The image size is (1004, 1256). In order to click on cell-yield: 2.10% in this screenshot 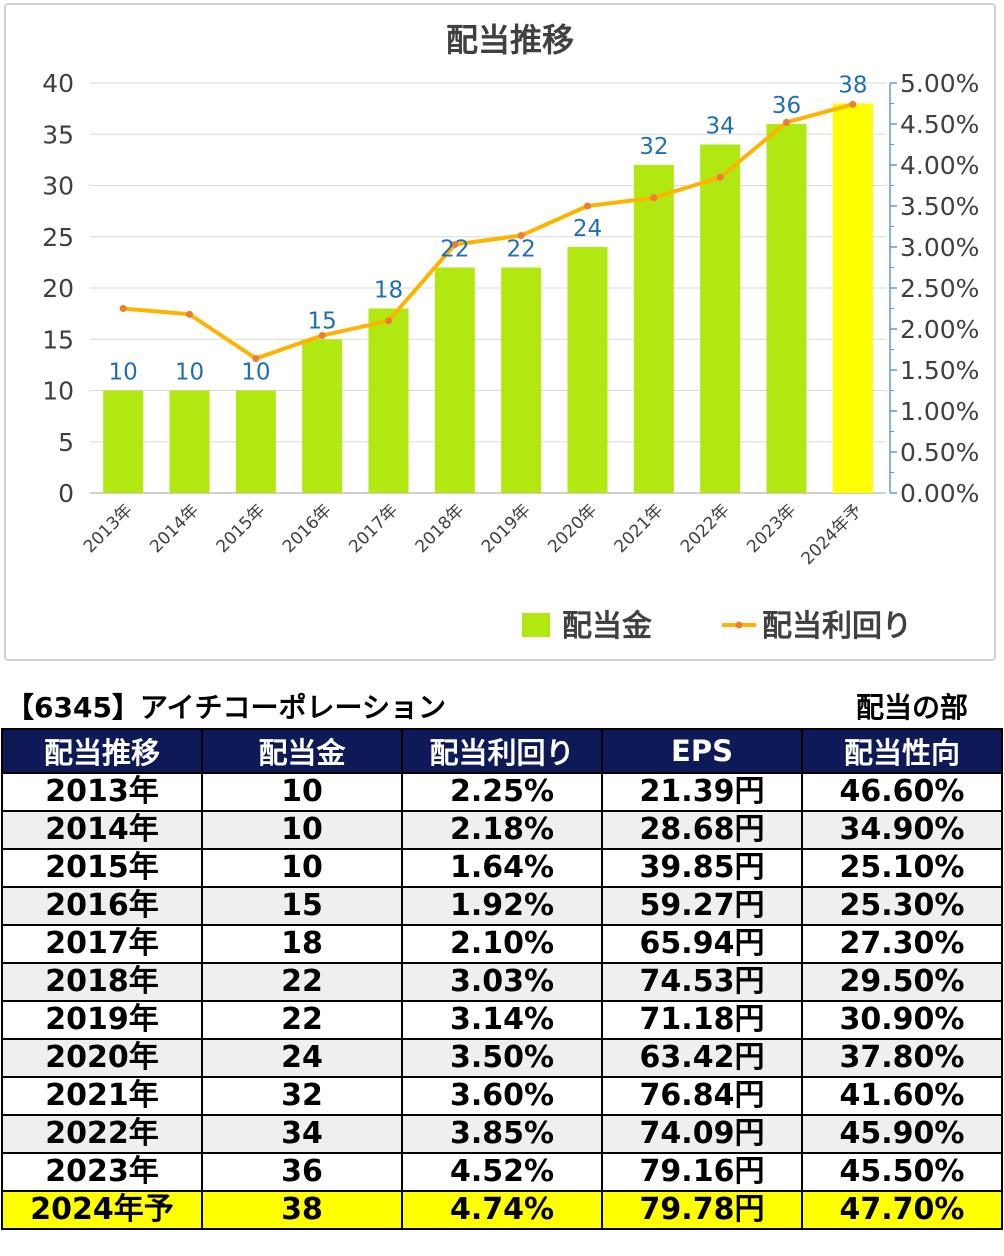, I will do `click(502, 944)`.